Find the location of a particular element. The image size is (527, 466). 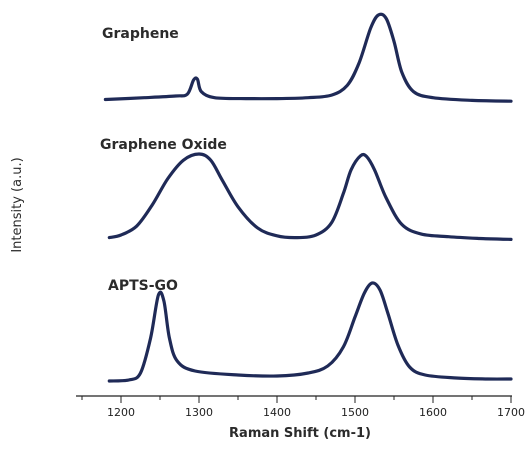

series-label-graphene-oxide: Graphene Oxide is located at coordinates (163, 145).